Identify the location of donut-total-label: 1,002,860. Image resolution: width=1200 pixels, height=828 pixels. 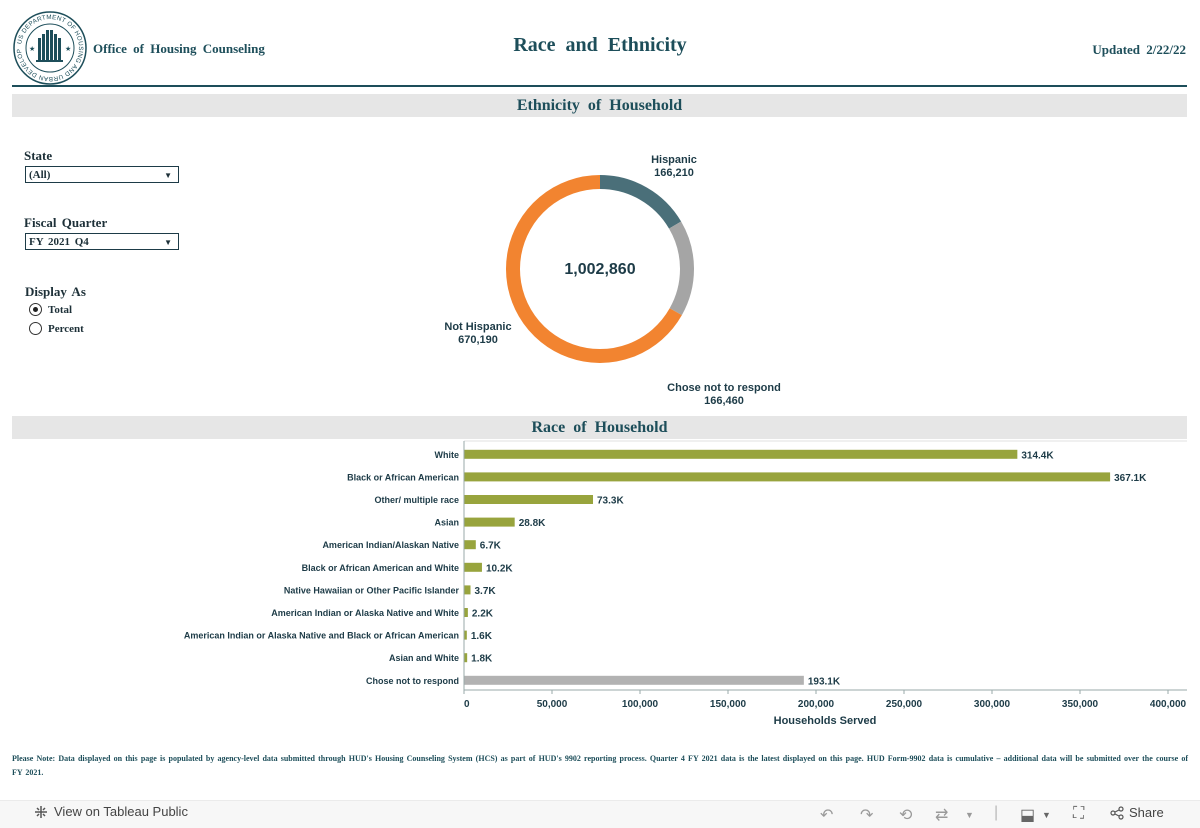
(599, 269).